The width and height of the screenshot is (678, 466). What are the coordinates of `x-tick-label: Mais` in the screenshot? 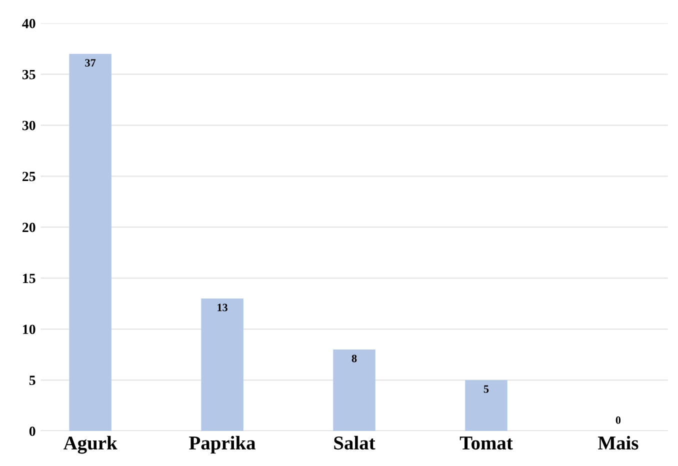 It's located at (618, 443).